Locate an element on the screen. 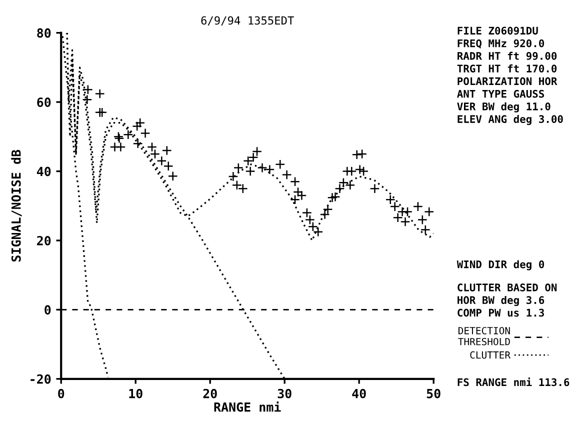 This screenshot has width=582, height=421. text: RADR HT ft 99.00 is located at coordinates (507, 56).